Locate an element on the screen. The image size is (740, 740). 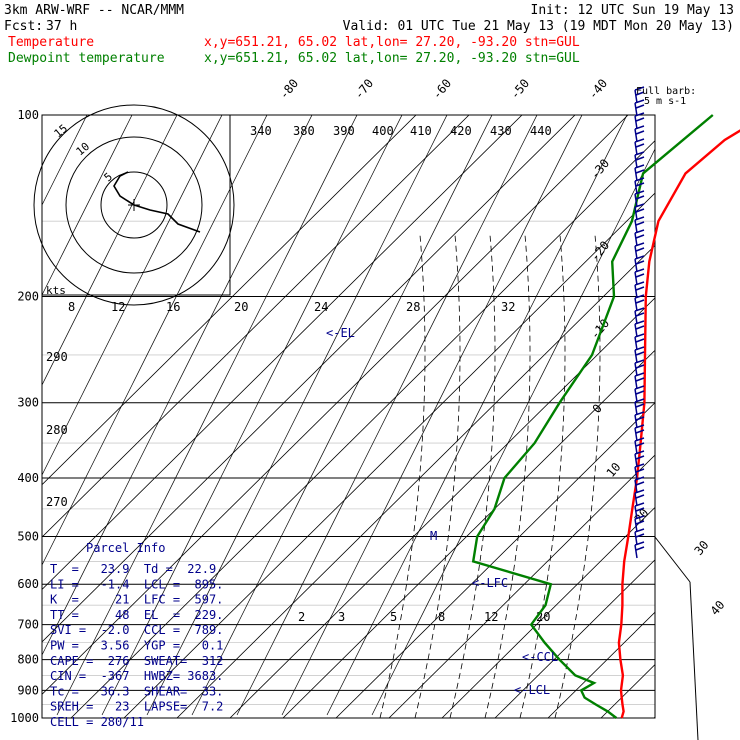
pressure-tick-label: 900 is located at coordinates (28, 690).